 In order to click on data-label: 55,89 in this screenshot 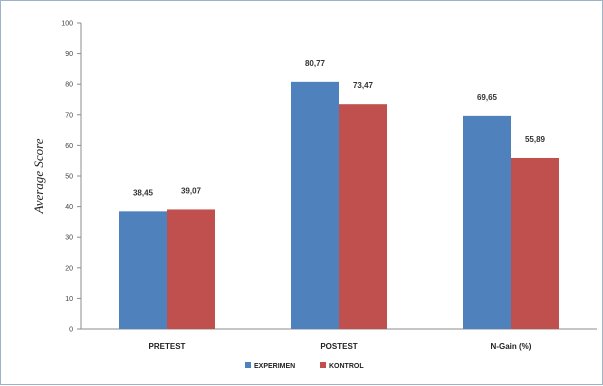, I will do `click(535, 139)`.